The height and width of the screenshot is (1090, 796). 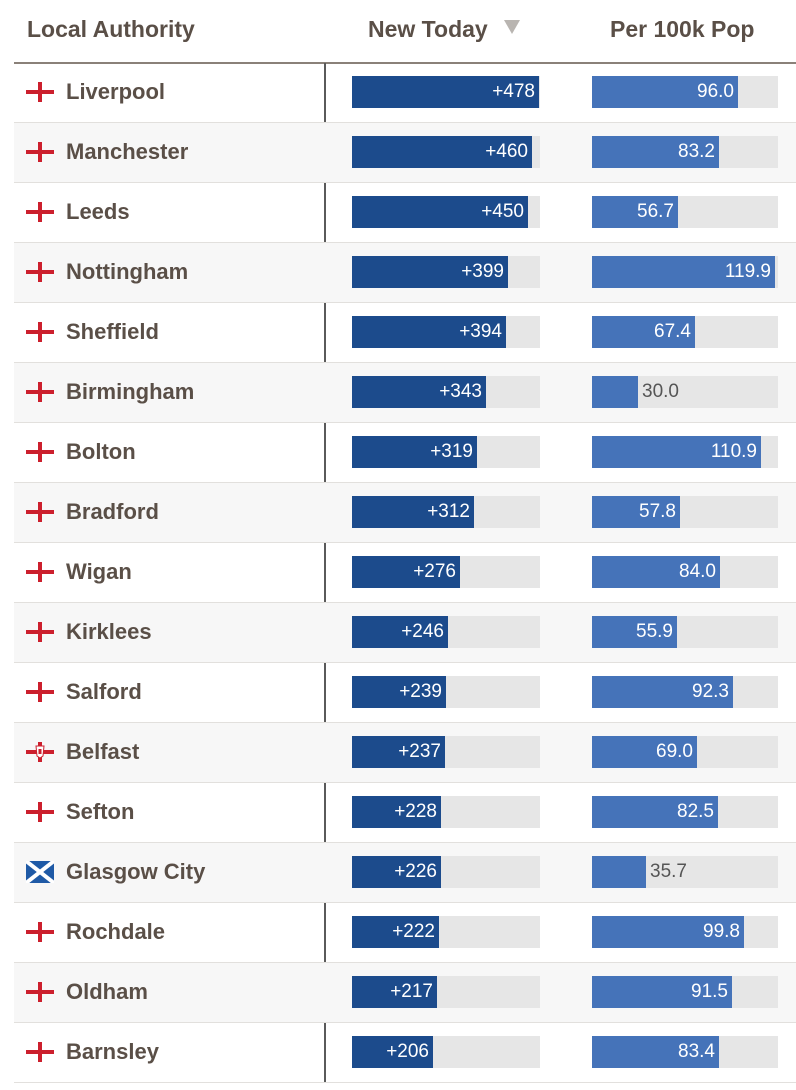 What do you see at coordinates (446, 932) in the screenshot?
I see `new-today-bar-track: +222` at bounding box center [446, 932].